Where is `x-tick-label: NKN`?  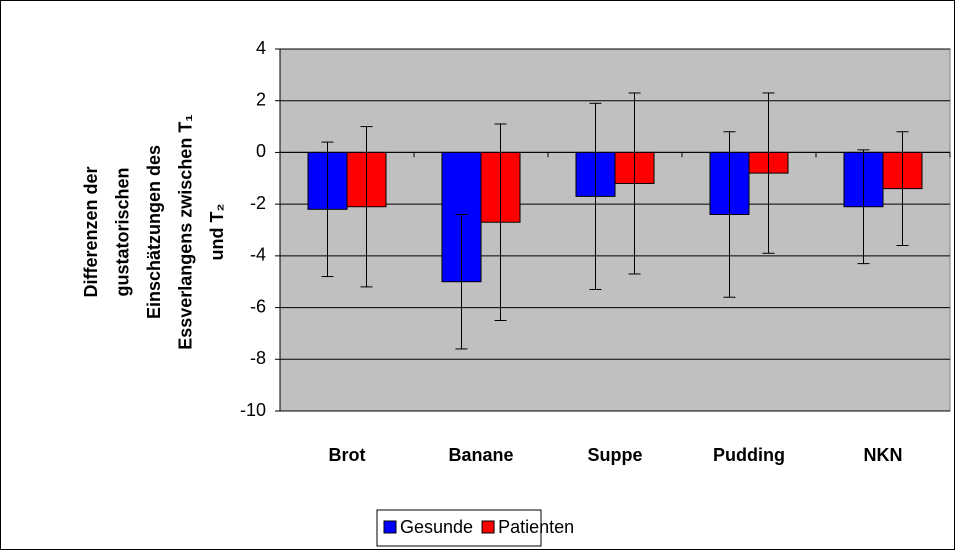 x-tick-label: NKN is located at coordinates (883, 455).